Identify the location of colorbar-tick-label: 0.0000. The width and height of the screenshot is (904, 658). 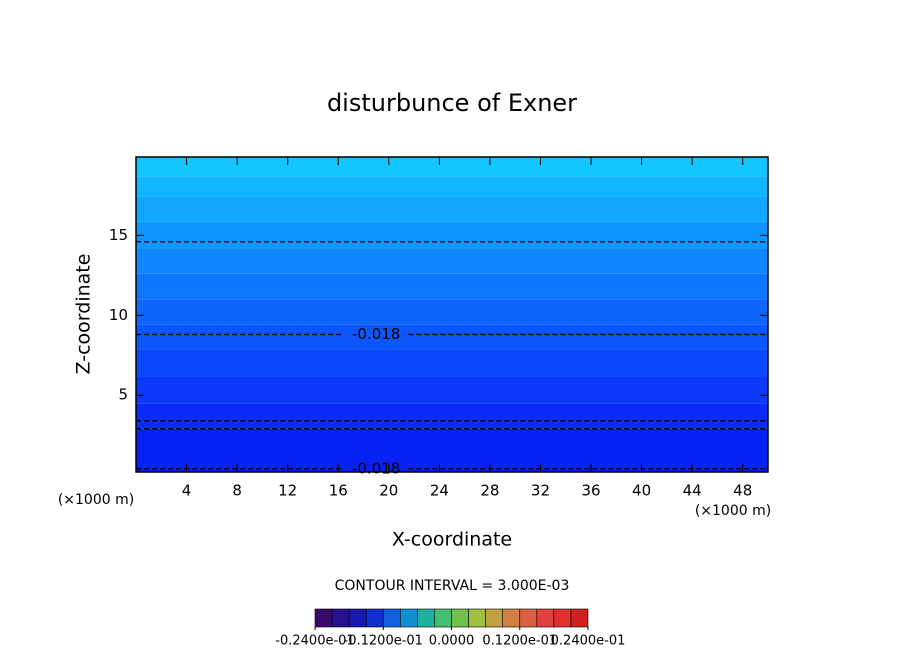
(452, 641).